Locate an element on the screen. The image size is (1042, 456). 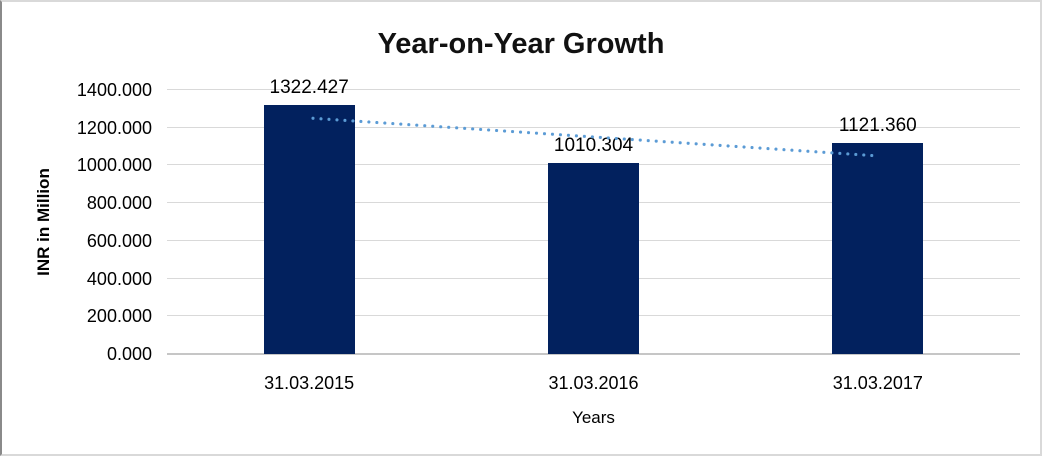
x-axis-title: Years is located at coordinates (593, 417).